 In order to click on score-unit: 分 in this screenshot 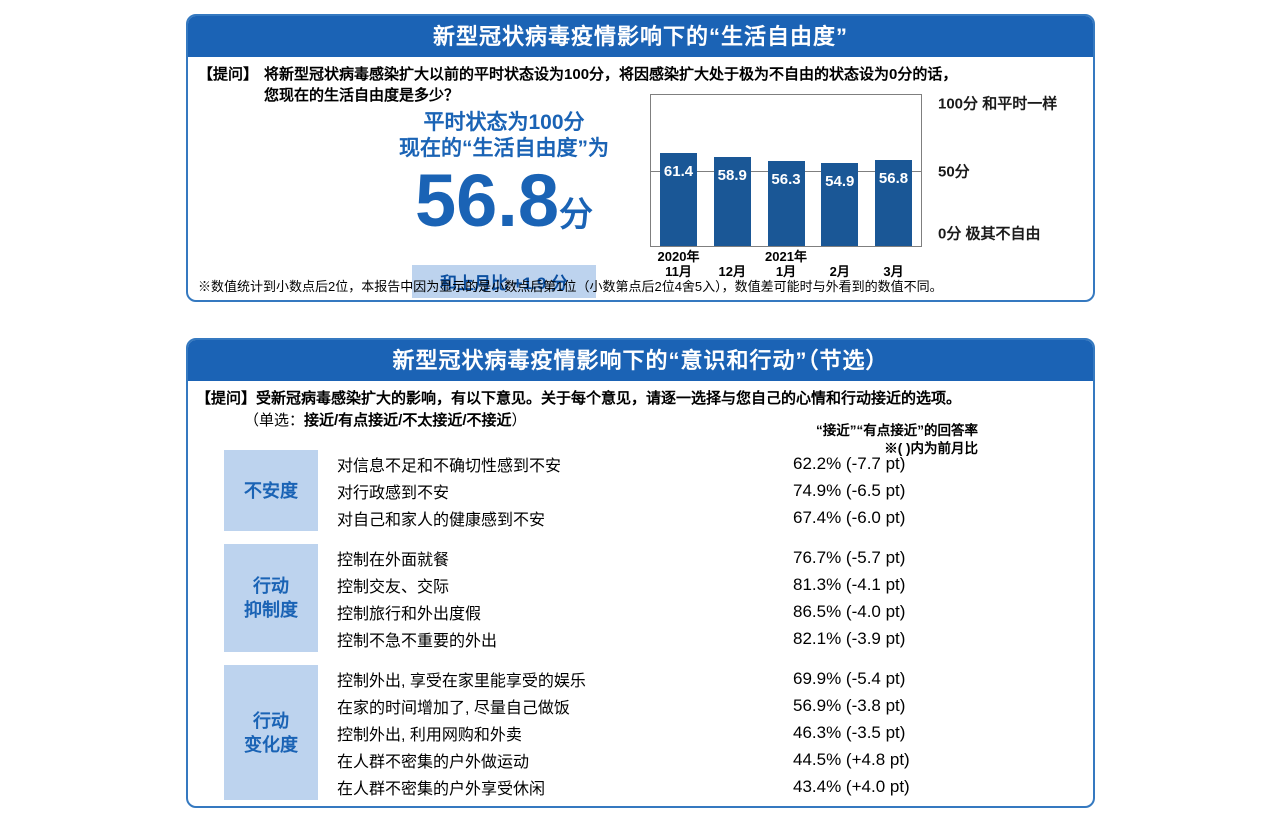, I will do `click(576, 215)`.